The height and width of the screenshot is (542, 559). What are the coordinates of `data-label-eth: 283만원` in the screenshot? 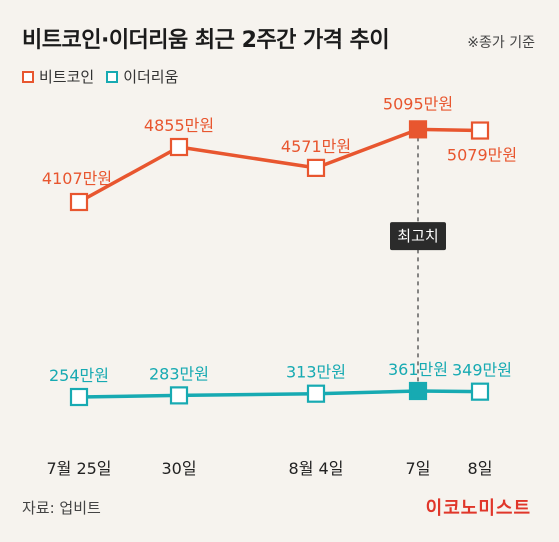 It's located at (179, 373).